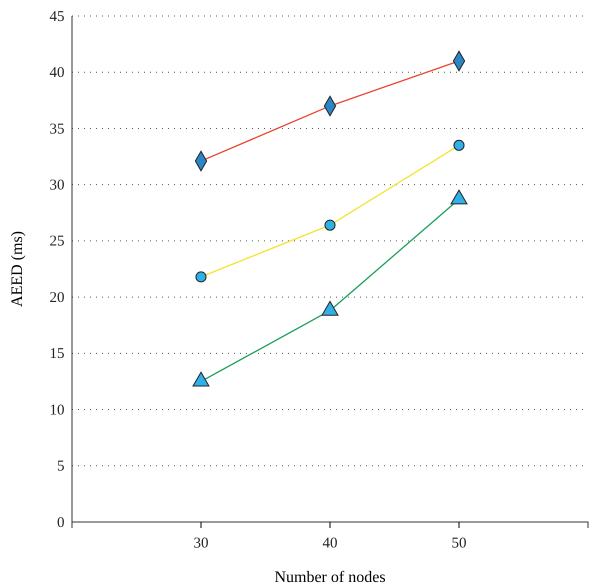 The width and height of the screenshot is (590, 588). What do you see at coordinates (57, 242) in the screenshot?
I see `y-tick-label: 25` at bounding box center [57, 242].